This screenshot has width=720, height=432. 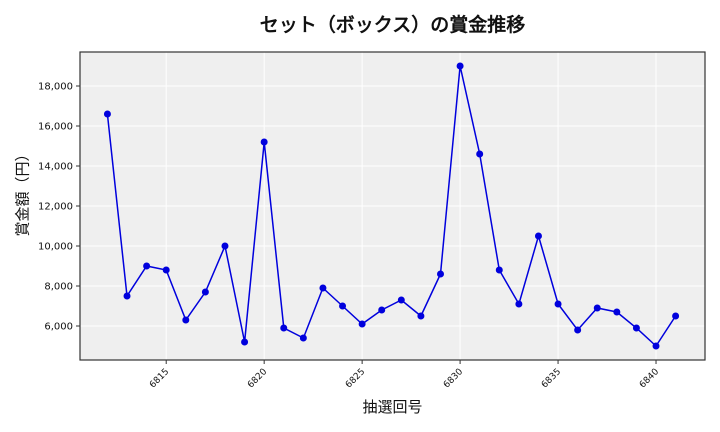 I want to click on y-tick-label: 16,000, so click(x=55, y=127).